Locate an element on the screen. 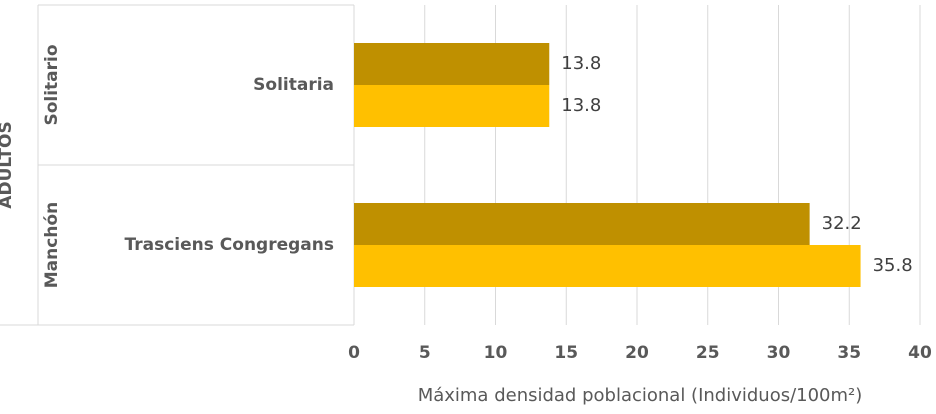 The height and width of the screenshot is (414, 936). x-tick-label: 20 is located at coordinates (637, 353).